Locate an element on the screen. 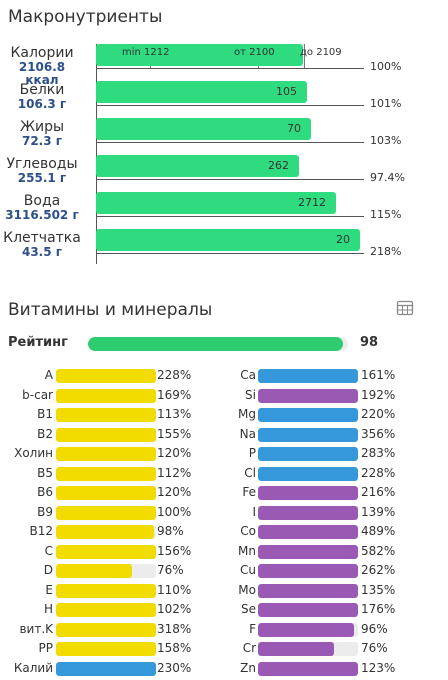 The width and height of the screenshot is (448, 680). macros-title: Макронутриенты is located at coordinates (85, 17).